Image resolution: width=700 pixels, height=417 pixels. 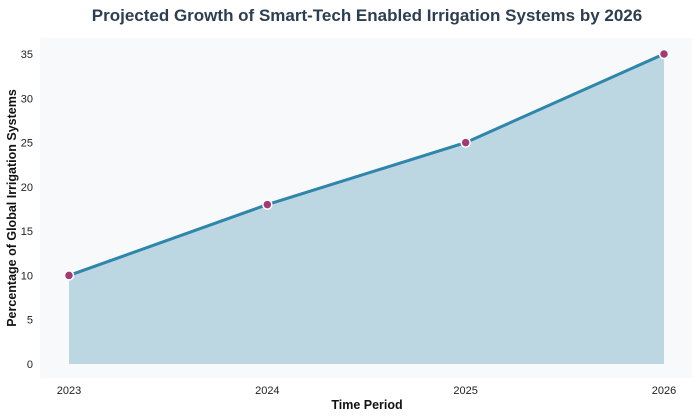 What do you see at coordinates (30, 365) in the screenshot?
I see `y-tick-label: 0` at bounding box center [30, 365].